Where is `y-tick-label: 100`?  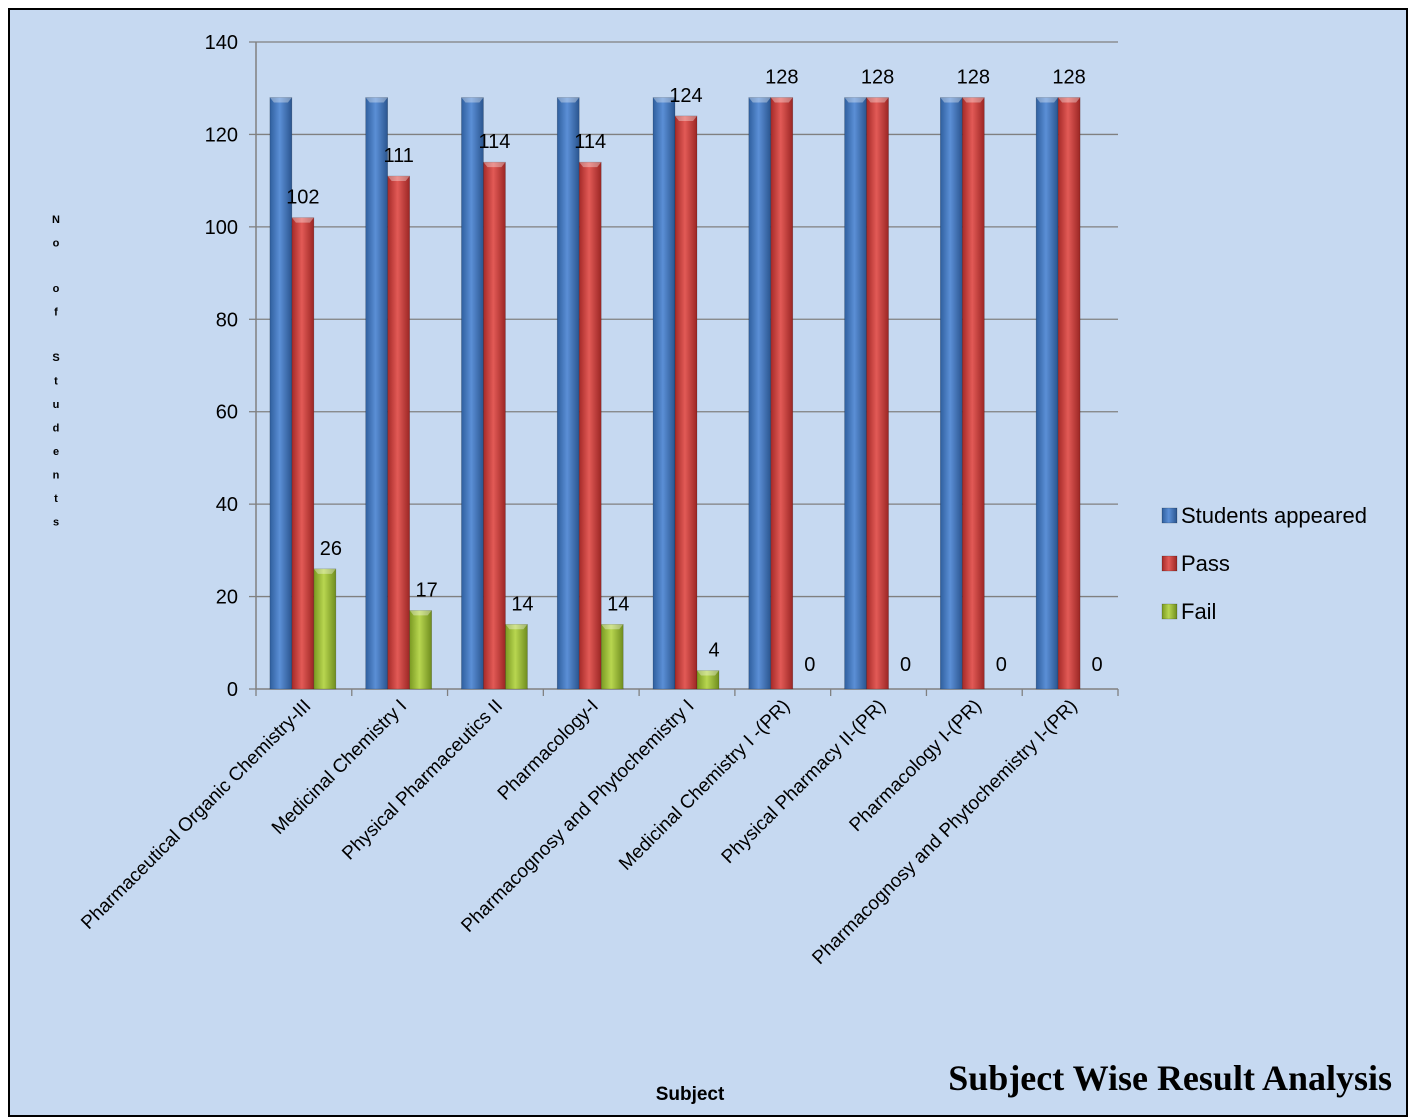 y-tick-label: 100 is located at coordinates (221, 228).